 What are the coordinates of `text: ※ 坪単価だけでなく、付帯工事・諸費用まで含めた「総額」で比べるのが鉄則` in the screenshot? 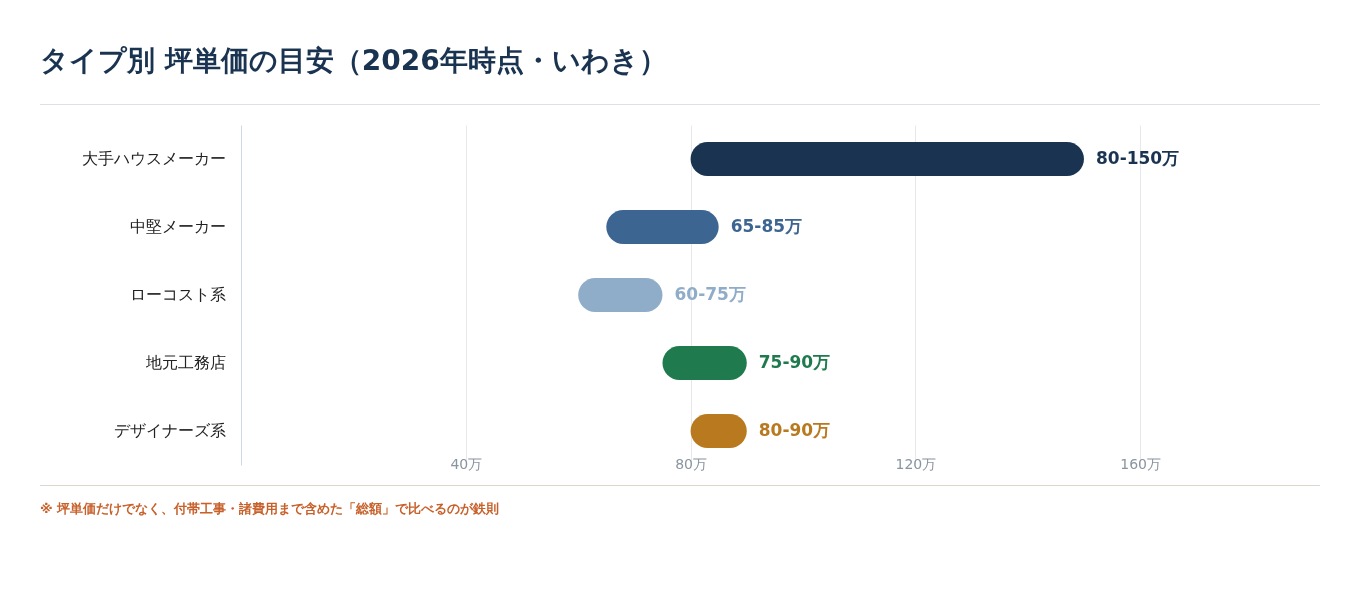 It's located at (270, 509).